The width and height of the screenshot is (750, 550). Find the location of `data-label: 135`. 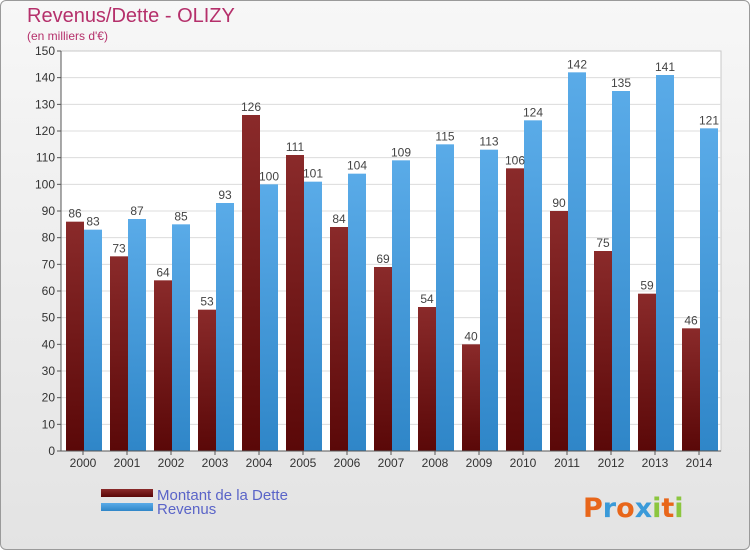

data-label: 135 is located at coordinates (621, 83).